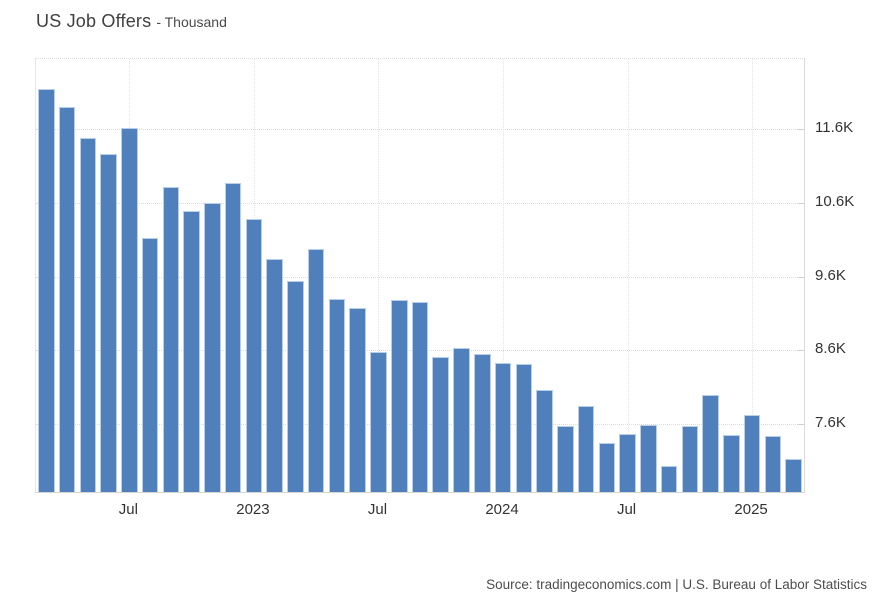 The width and height of the screenshot is (882, 603). What do you see at coordinates (834, 128) in the screenshot?
I see `y-axis-tick-label: 11.6K` at bounding box center [834, 128].